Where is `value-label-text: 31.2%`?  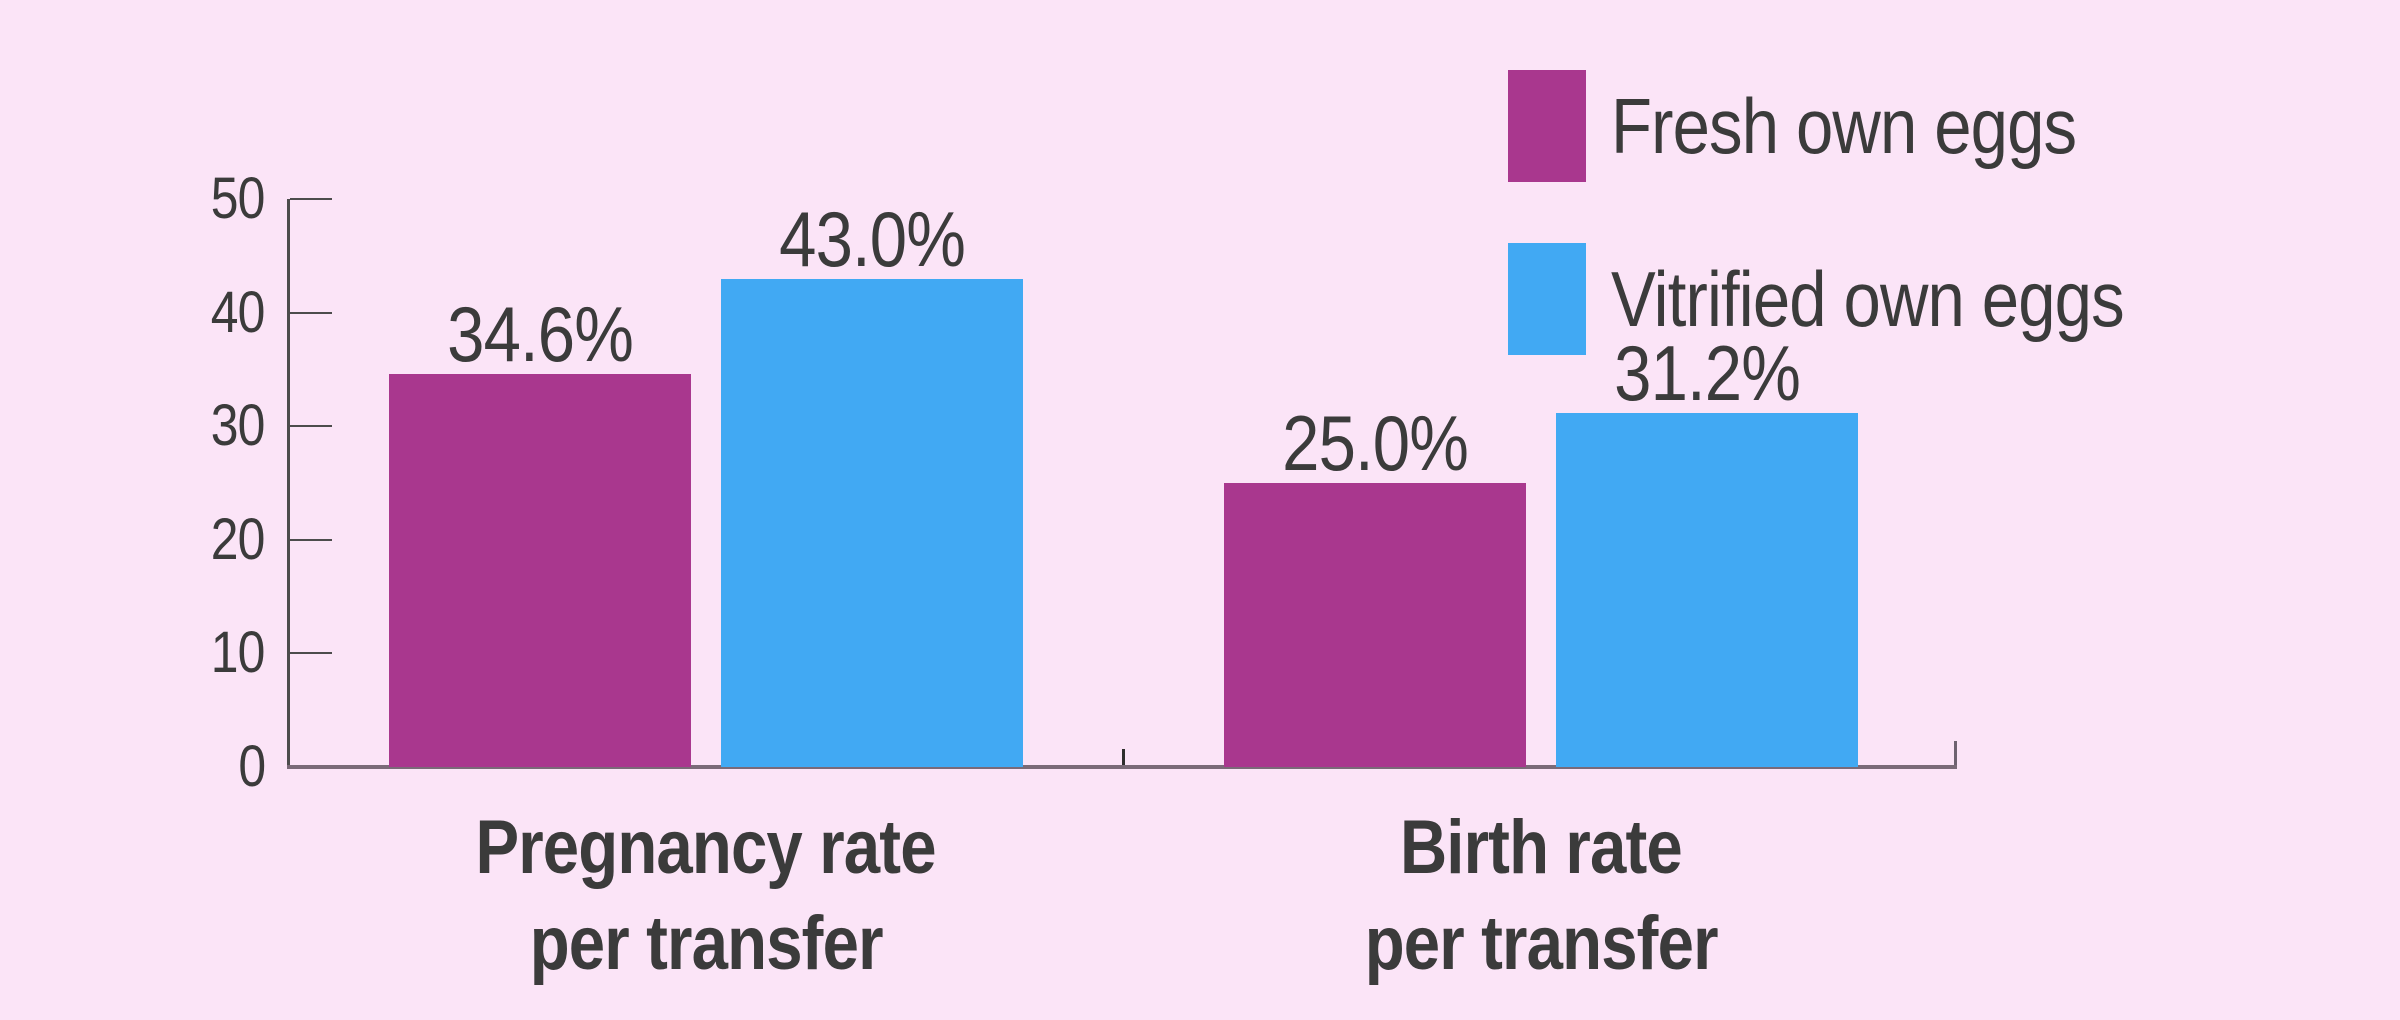 value-label-text: 31.2% is located at coordinates (1707, 372).